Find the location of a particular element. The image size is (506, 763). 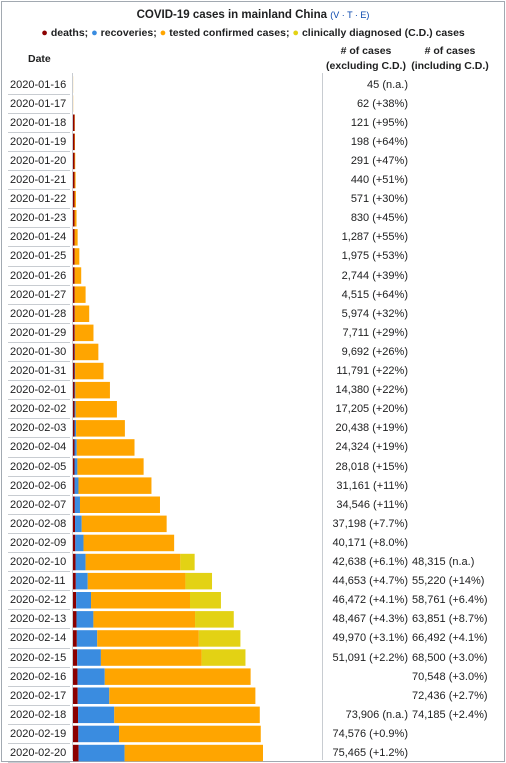

row-date: 2020-01-29 is located at coordinates (38, 332).